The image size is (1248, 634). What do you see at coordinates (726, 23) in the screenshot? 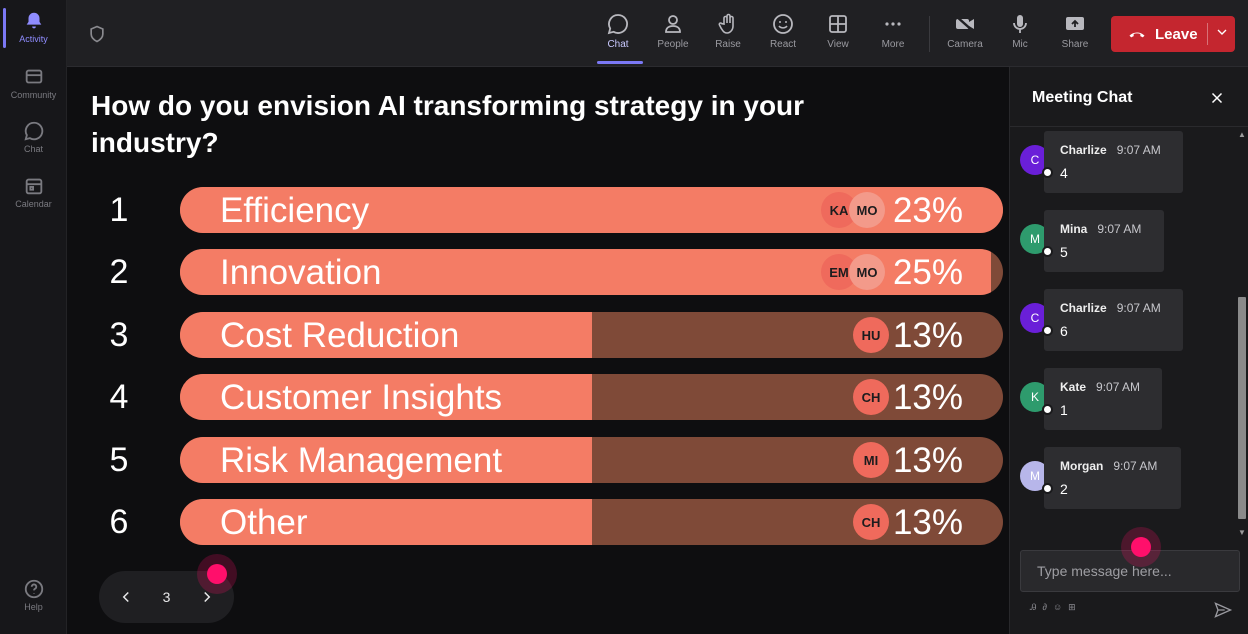
I see `hand-icon` at bounding box center [726, 23].